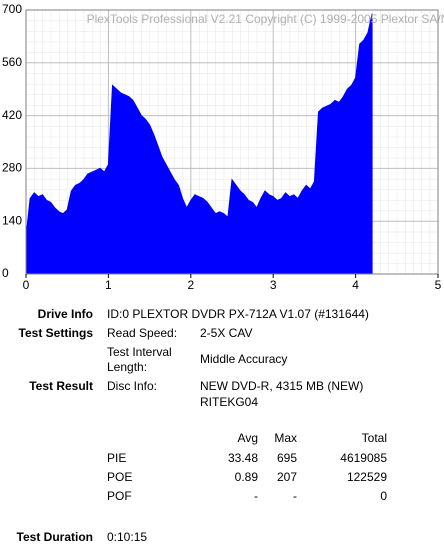 This screenshot has height=546, width=444. Describe the element at coordinates (65, 314) in the screenshot. I see `label: Drive Info` at that location.